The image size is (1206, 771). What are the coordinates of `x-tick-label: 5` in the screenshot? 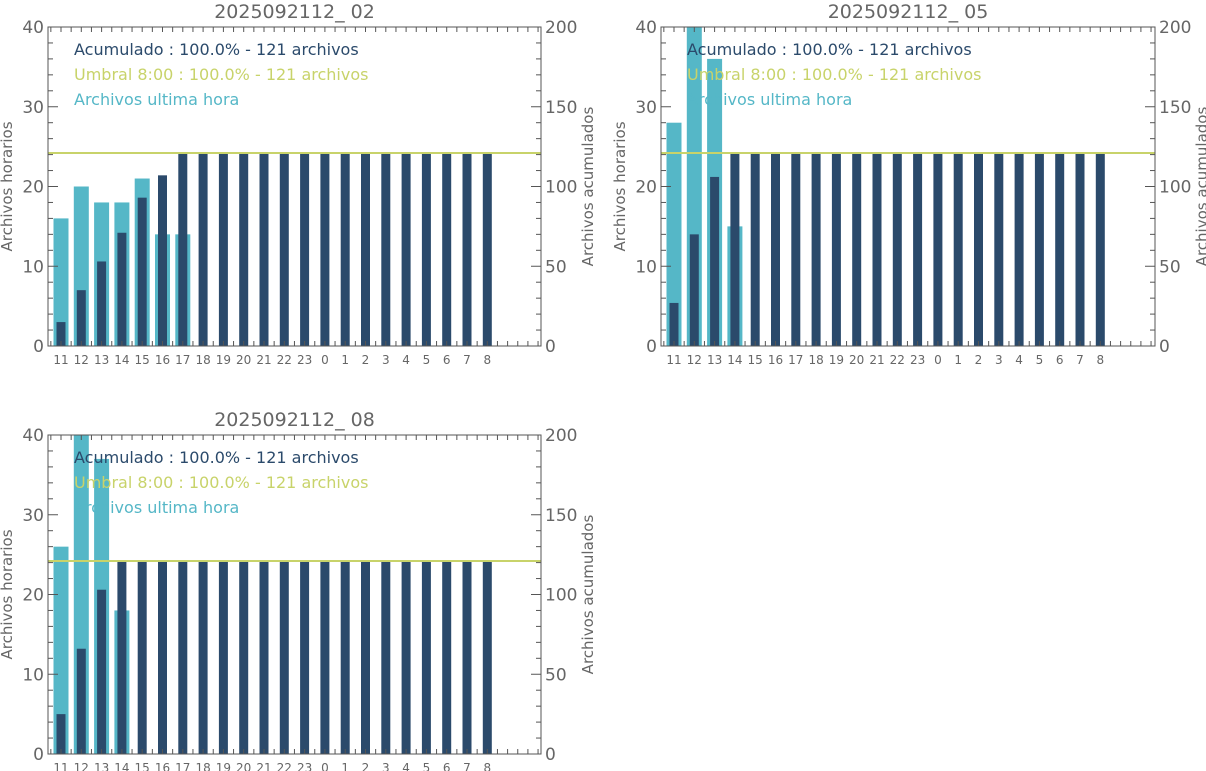 It's located at (1040, 360).